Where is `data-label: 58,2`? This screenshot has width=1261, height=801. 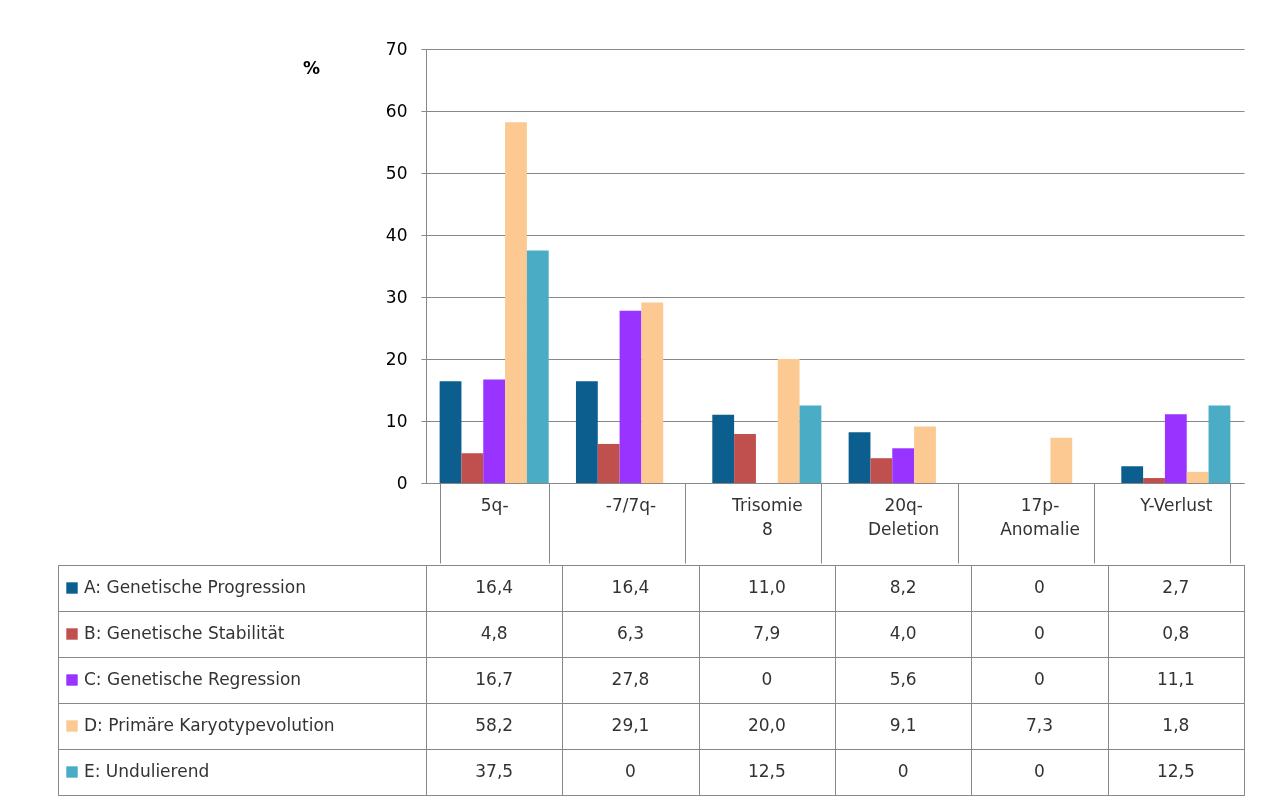
data-label: 58,2 is located at coordinates (494, 725).